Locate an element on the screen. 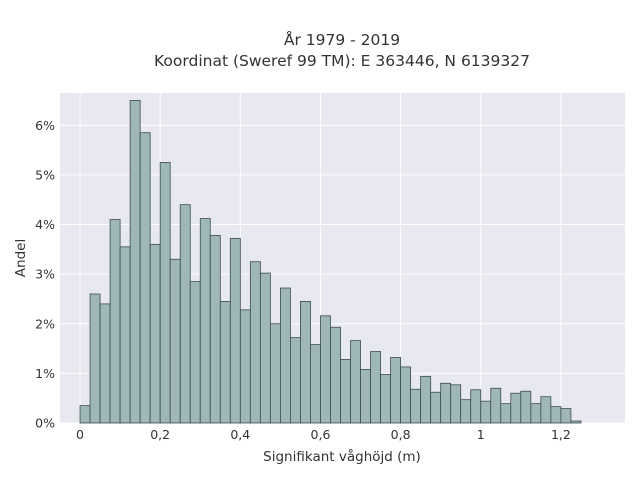 The width and height of the screenshot is (640, 480). y-tick-label: 4% is located at coordinates (45, 224).